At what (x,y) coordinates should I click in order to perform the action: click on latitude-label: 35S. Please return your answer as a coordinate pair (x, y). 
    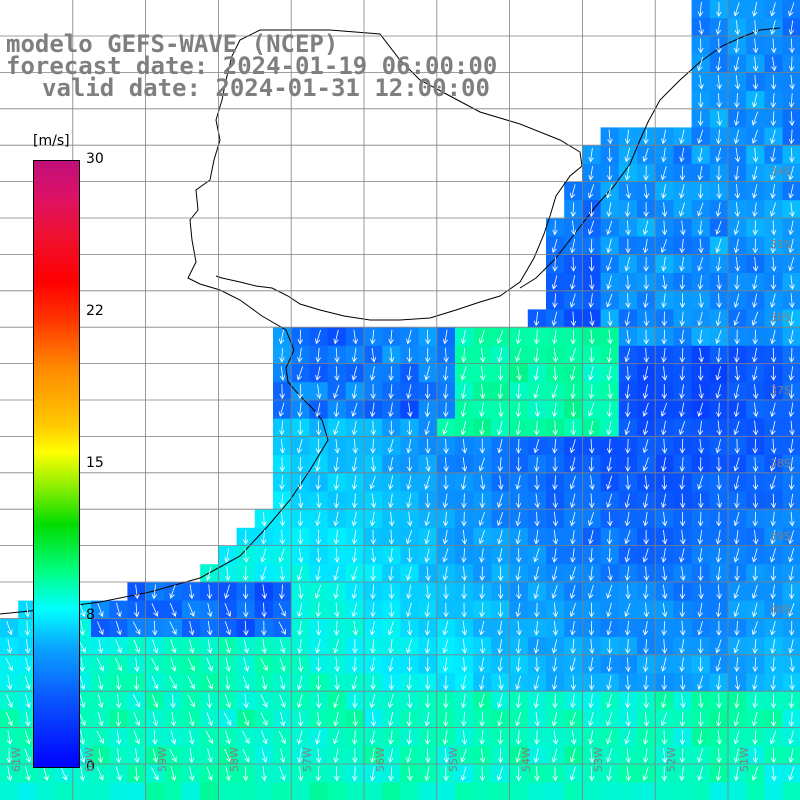
    Looking at the image, I should click on (780, 244).